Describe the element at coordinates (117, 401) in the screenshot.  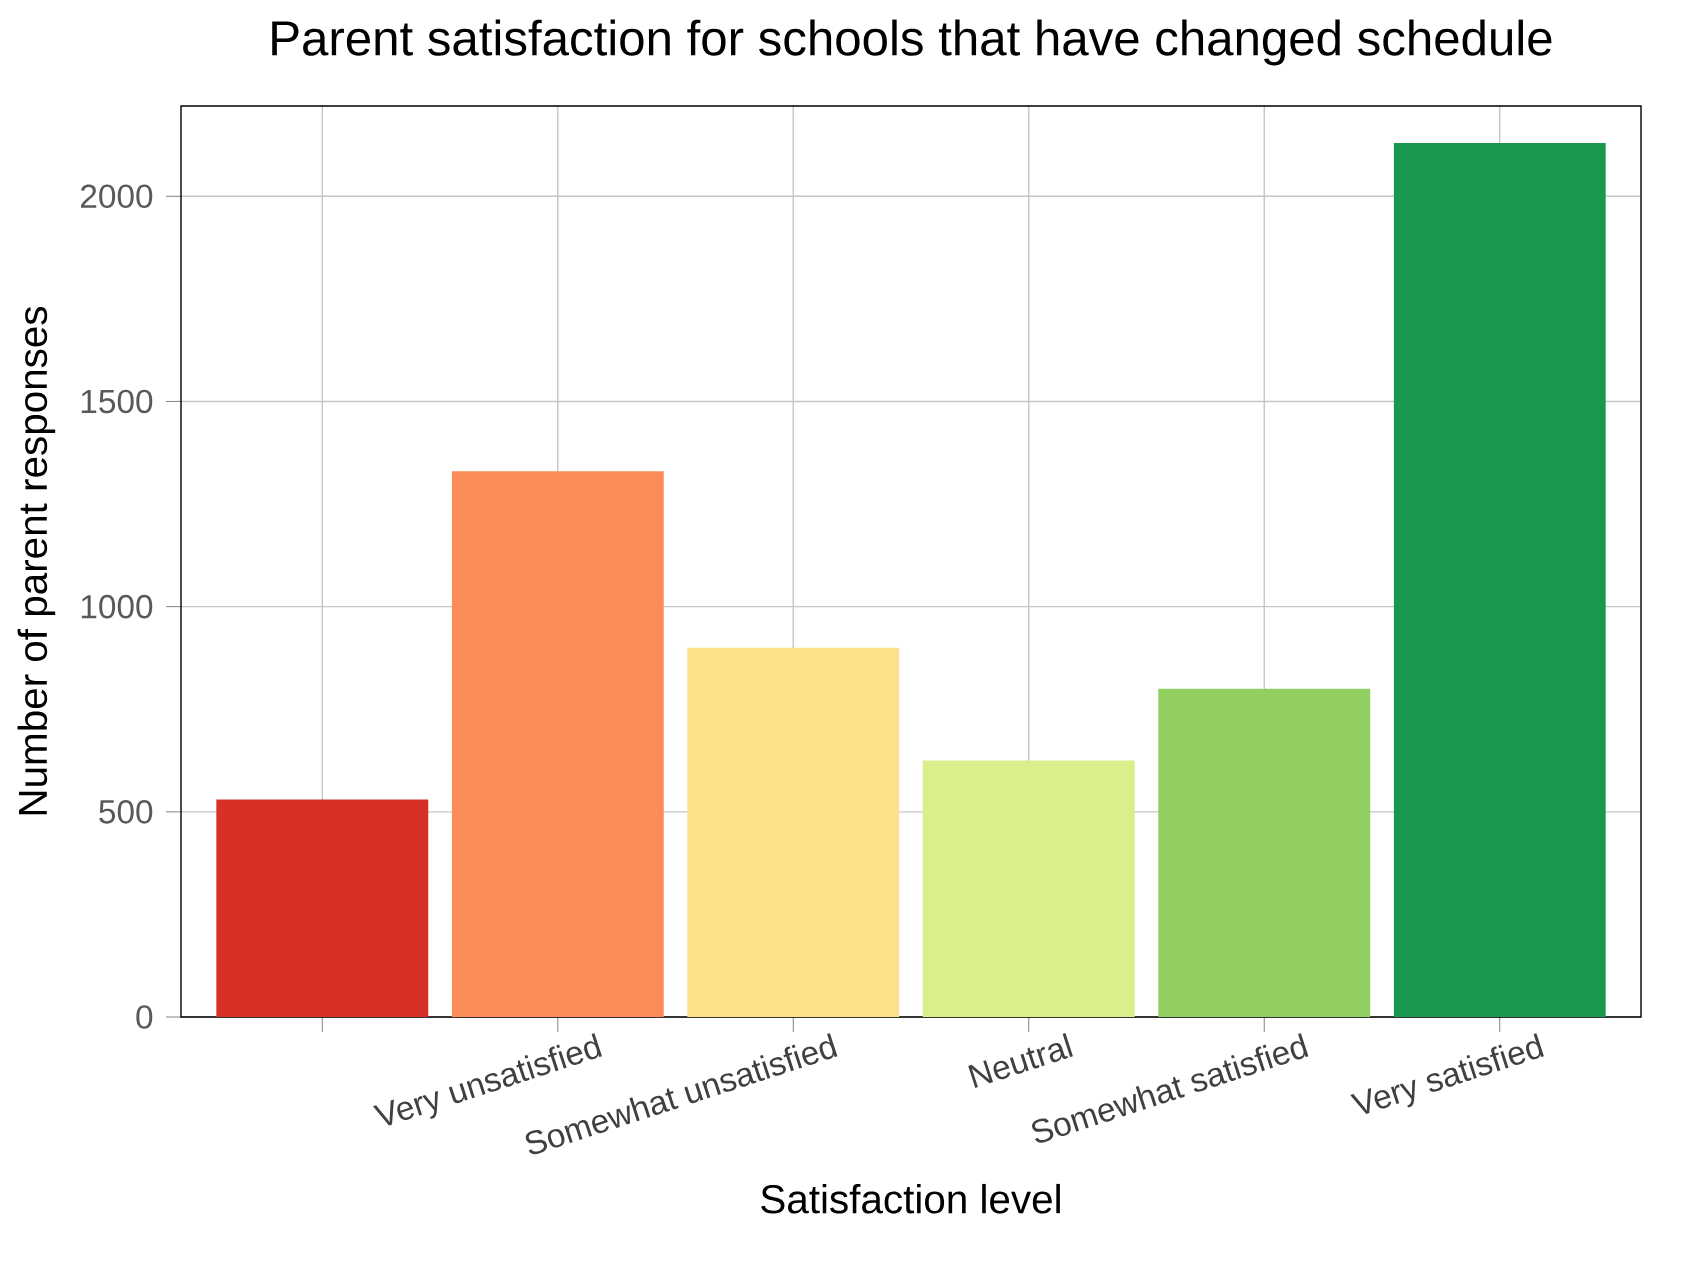
I see `y-tick-label: 1500` at that location.